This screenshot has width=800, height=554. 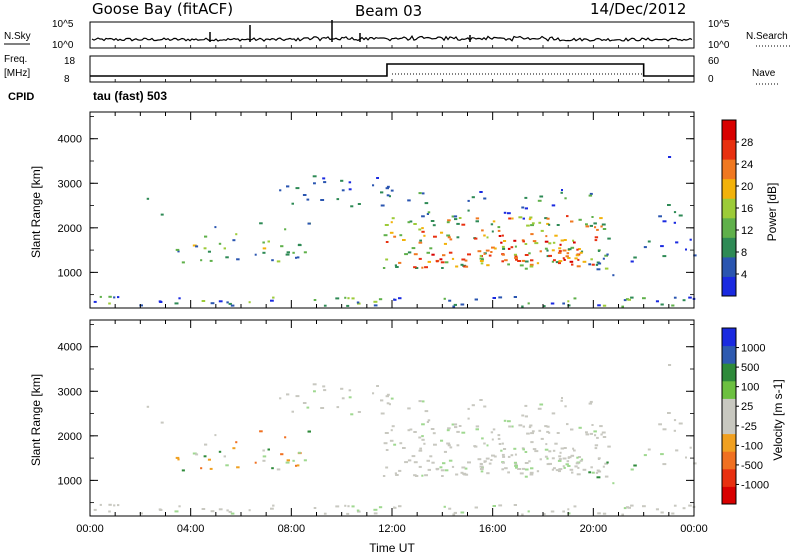 What do you see at coordinates (15, 59) in the screenshot?
I see `freq-label: Freq.` at bounding box center [15, 59].